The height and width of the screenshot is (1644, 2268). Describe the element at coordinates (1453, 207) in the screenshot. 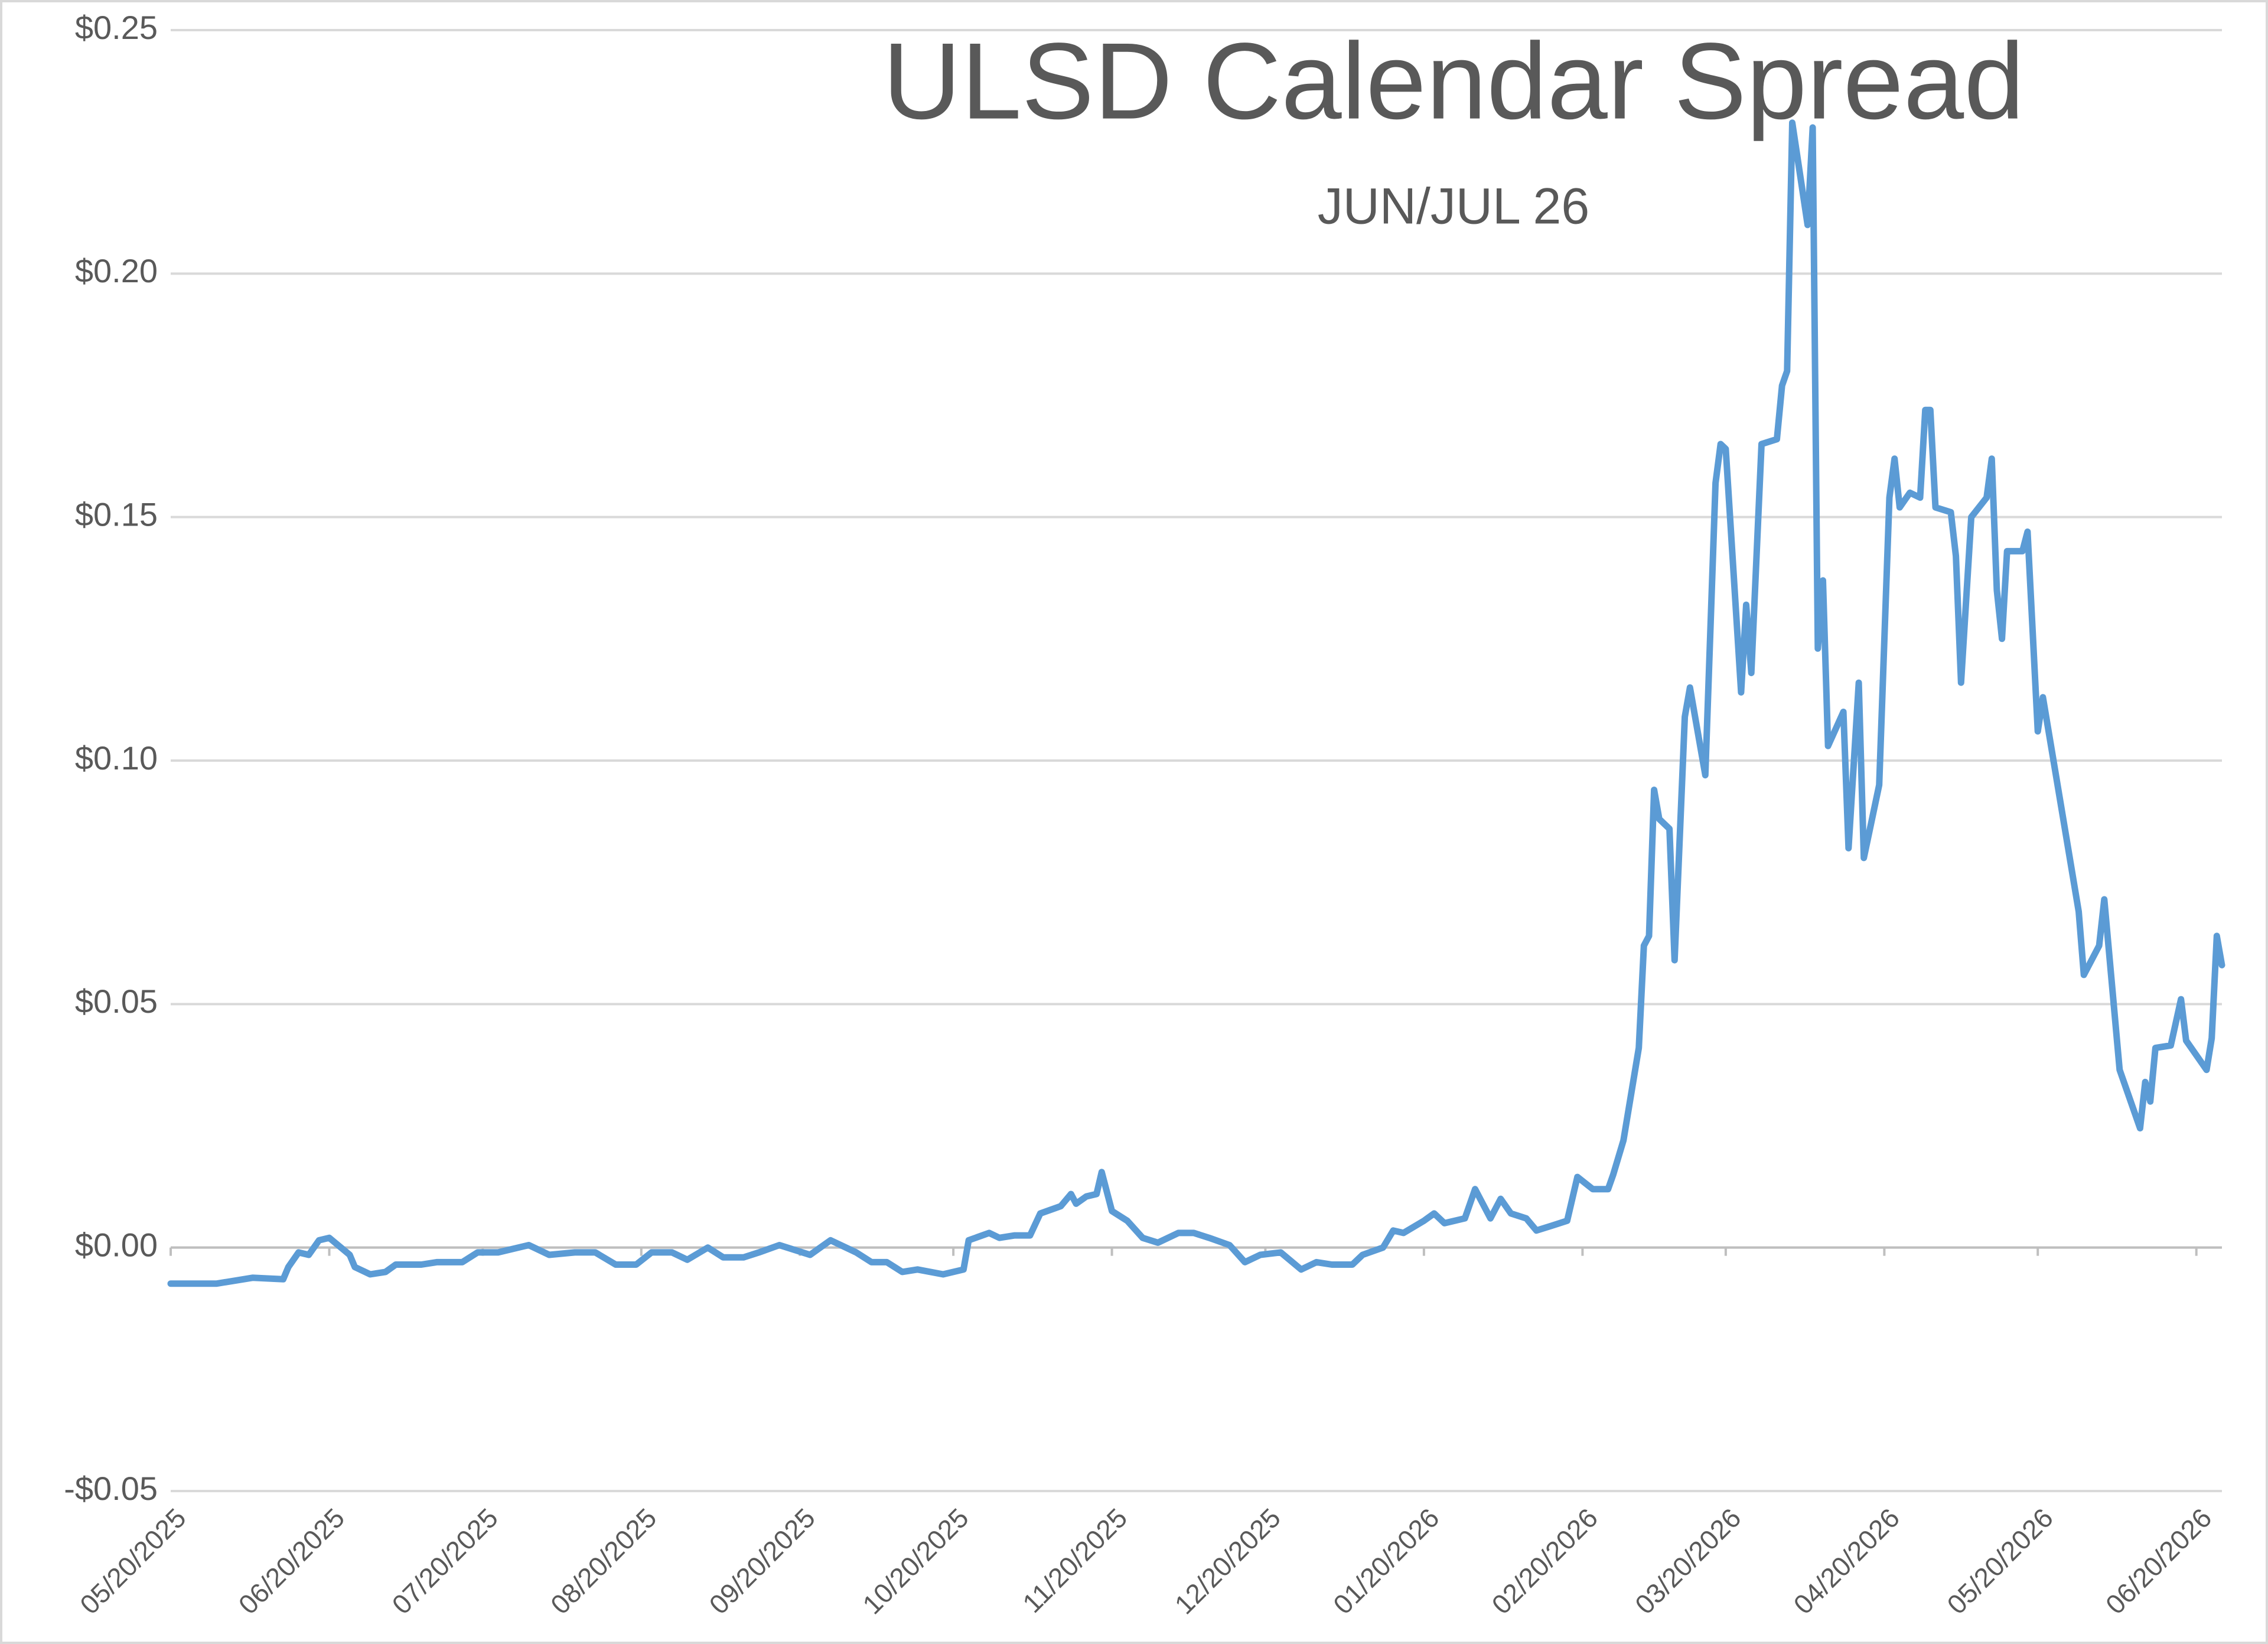

I see `chart-subtitle: JUN/JUL 26` at that location.